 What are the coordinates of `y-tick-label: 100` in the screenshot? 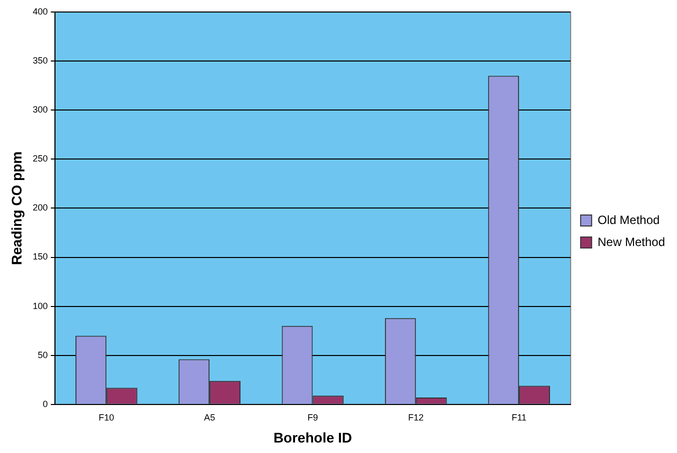 It's located at (40, 305).